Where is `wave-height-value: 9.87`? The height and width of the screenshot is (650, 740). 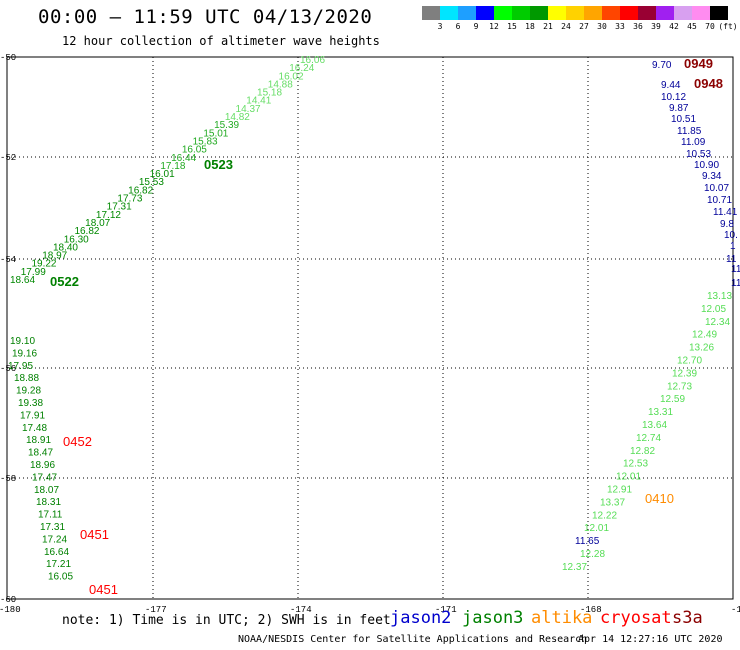
wave-height-value: 9.87 is located at coordinates (679, 108).